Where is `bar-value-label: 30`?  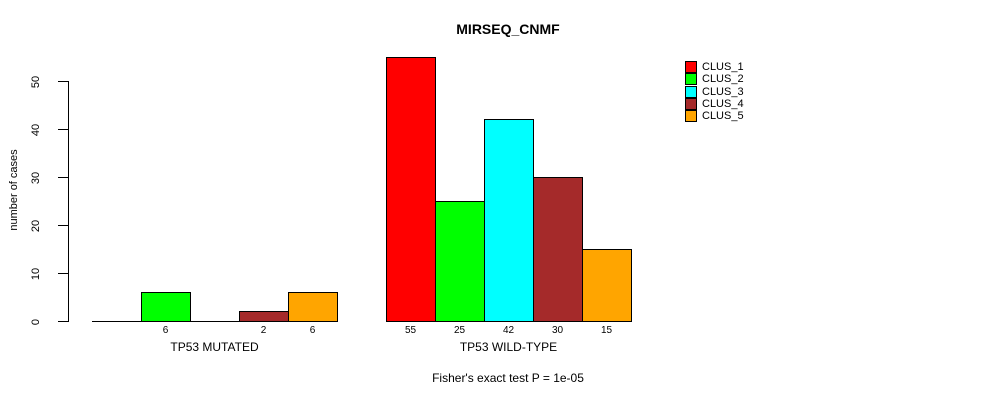
bar-value-label: 30 is located at coordinates (557, 330).